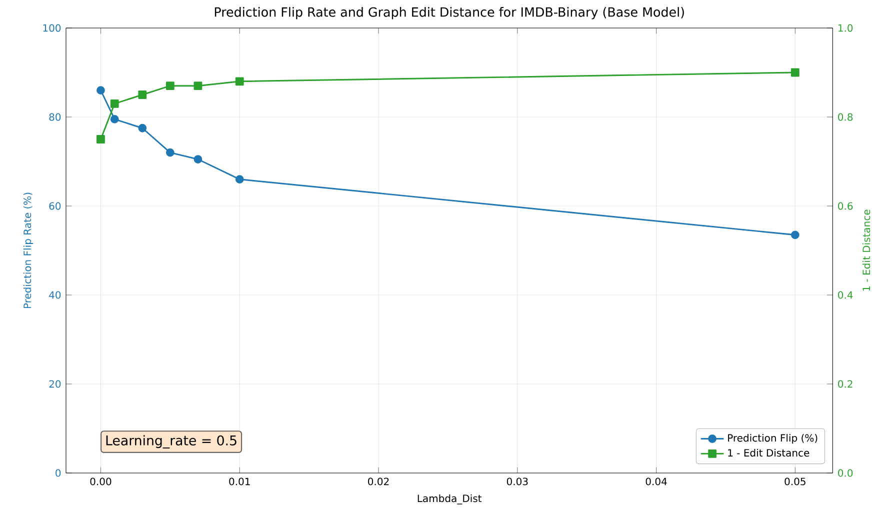 Image resolution: width=872 pixels, height=520 pixels. I want to click on y-tick-label: 60, so click(55, 206).